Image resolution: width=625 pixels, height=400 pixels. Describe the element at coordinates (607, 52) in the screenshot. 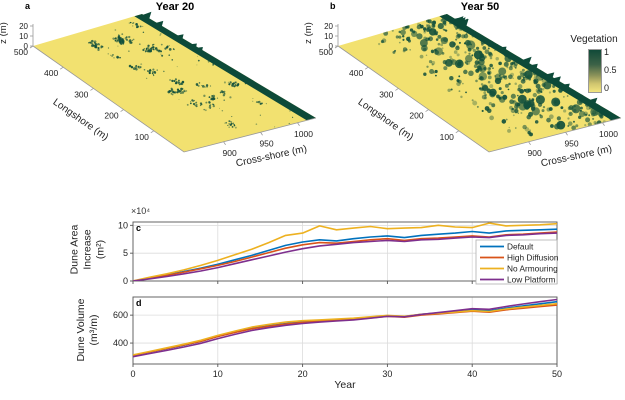

I see `colorbar-tick-1: 1` at that location.